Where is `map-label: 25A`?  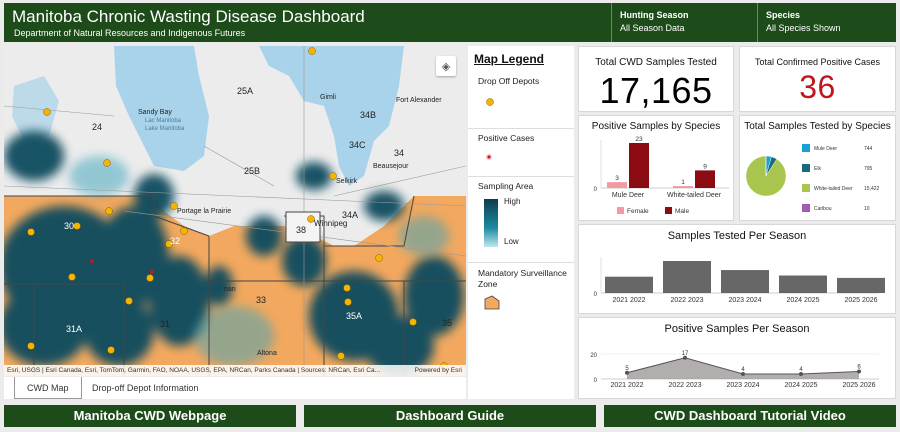 map-label: 25A is located at coordinates (245, 91).